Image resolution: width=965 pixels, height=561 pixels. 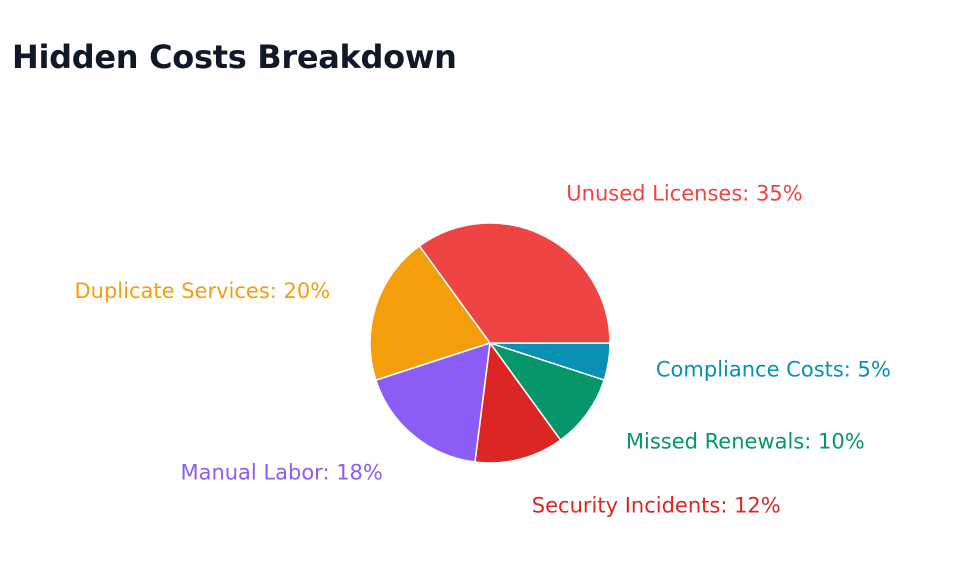 What do you see at coordinates (518, 402) in the screenshot?
I see `pie-slice-security-incidents` at bounding box center [518, 402].